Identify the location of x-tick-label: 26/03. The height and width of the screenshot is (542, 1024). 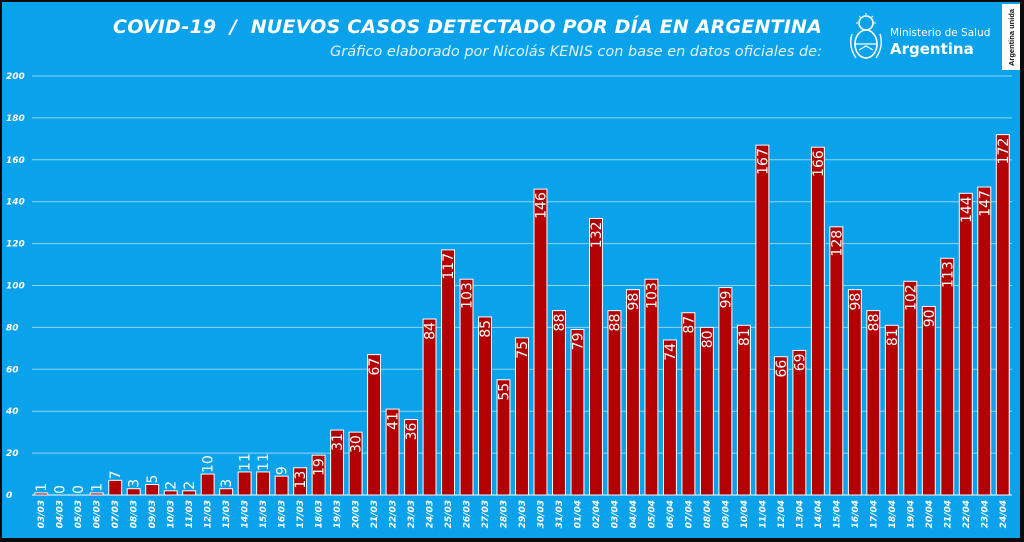
(468, 514).